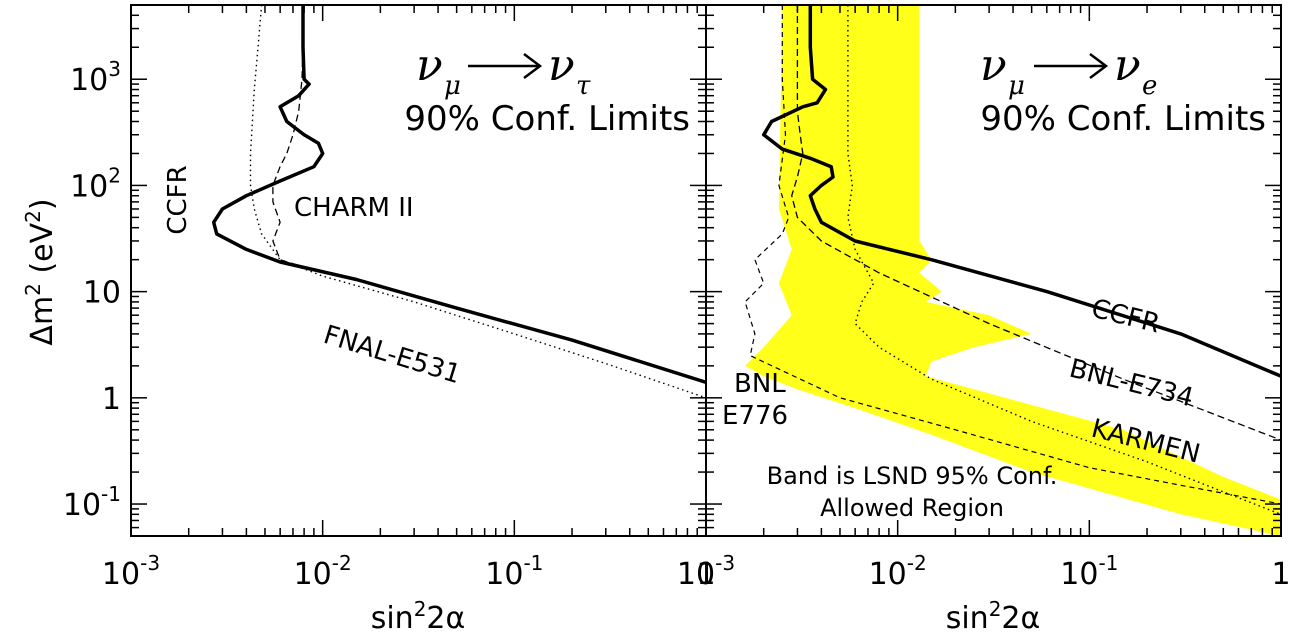 Image resolution: width=1292 pixels, height=641 pixels. Describe the element at coordinates (111, 399) in the screenshot. I see `y-tick-label: 1` at that location.